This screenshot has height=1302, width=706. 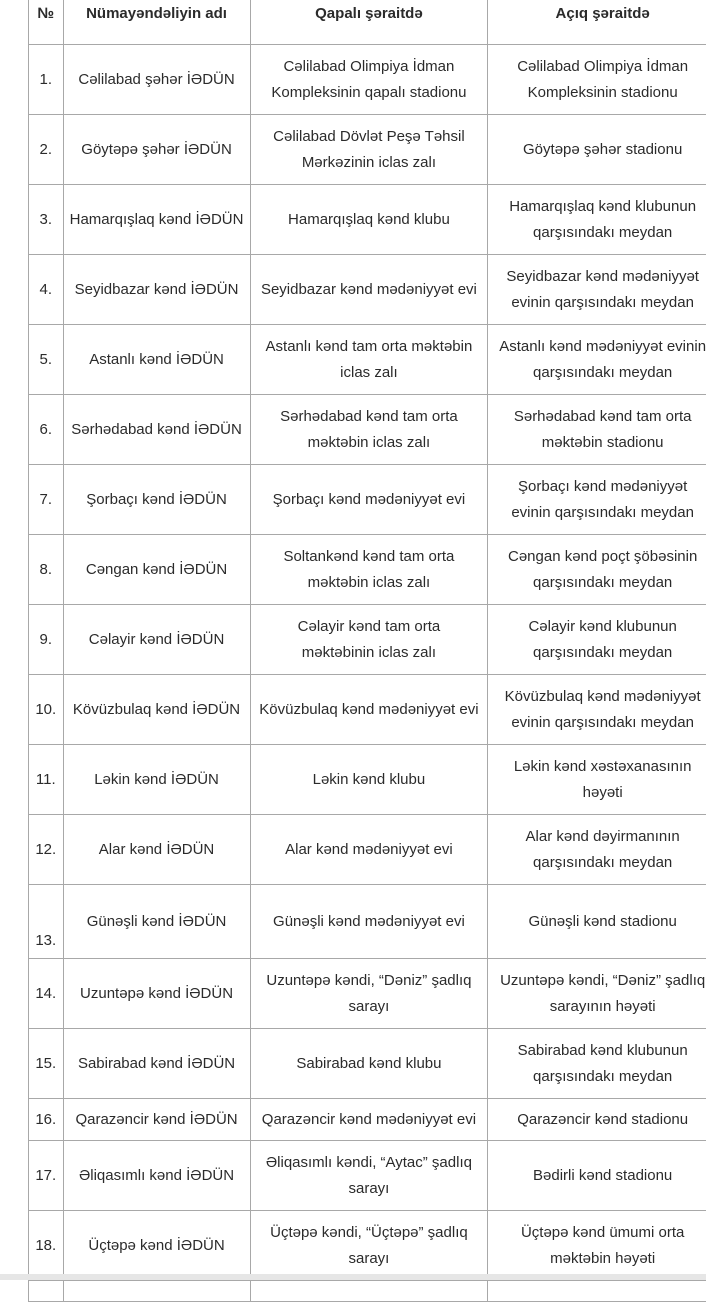 I want to click on venue-line: Cəlayir kənd klubunun, so click(x=597, y=627).